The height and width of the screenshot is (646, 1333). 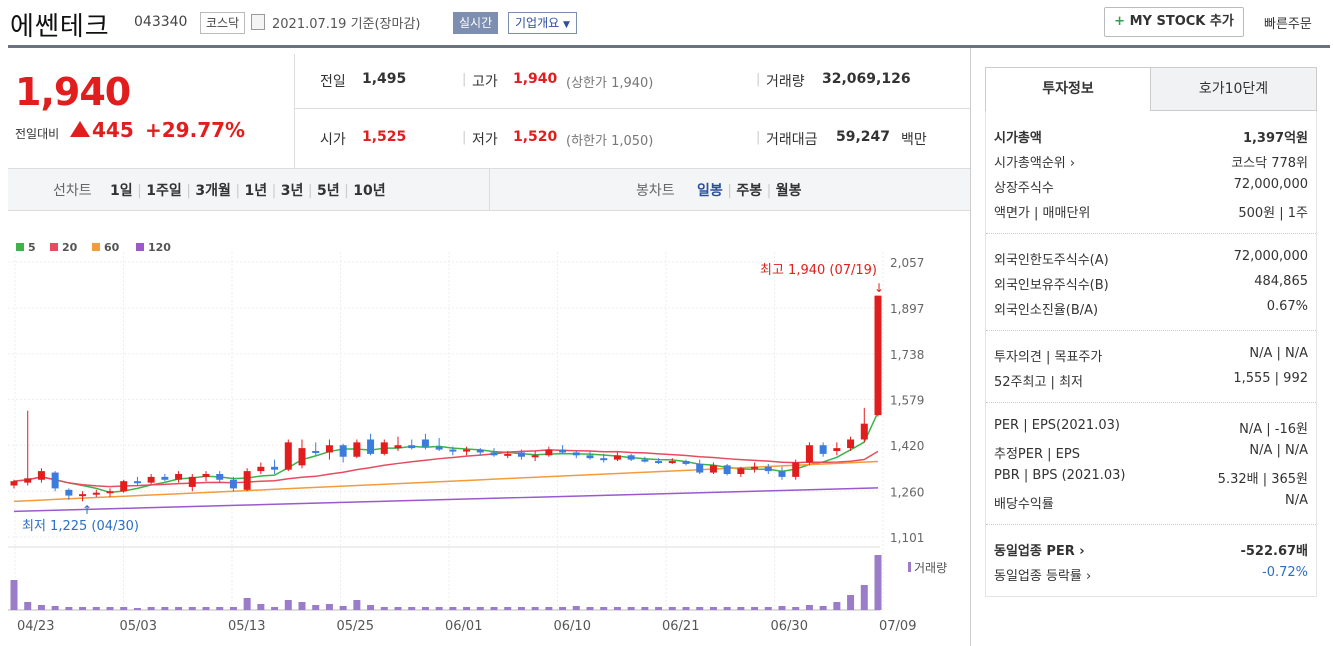 I want to click on legend-label: 120, so click(x=159, y=247).